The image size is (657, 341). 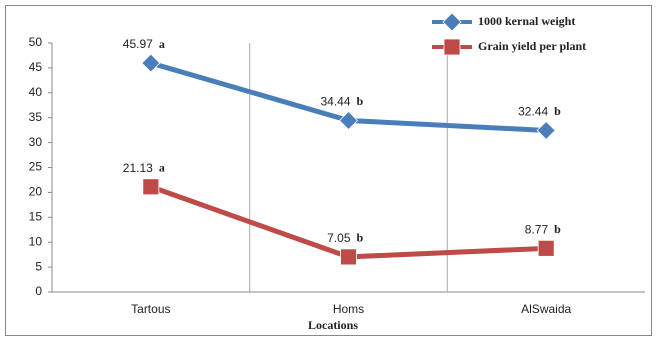 What do you see at coordinates (36, 167) in the screenshot?
I see `y-tick-label: 25` at bounding box center [36, 167].